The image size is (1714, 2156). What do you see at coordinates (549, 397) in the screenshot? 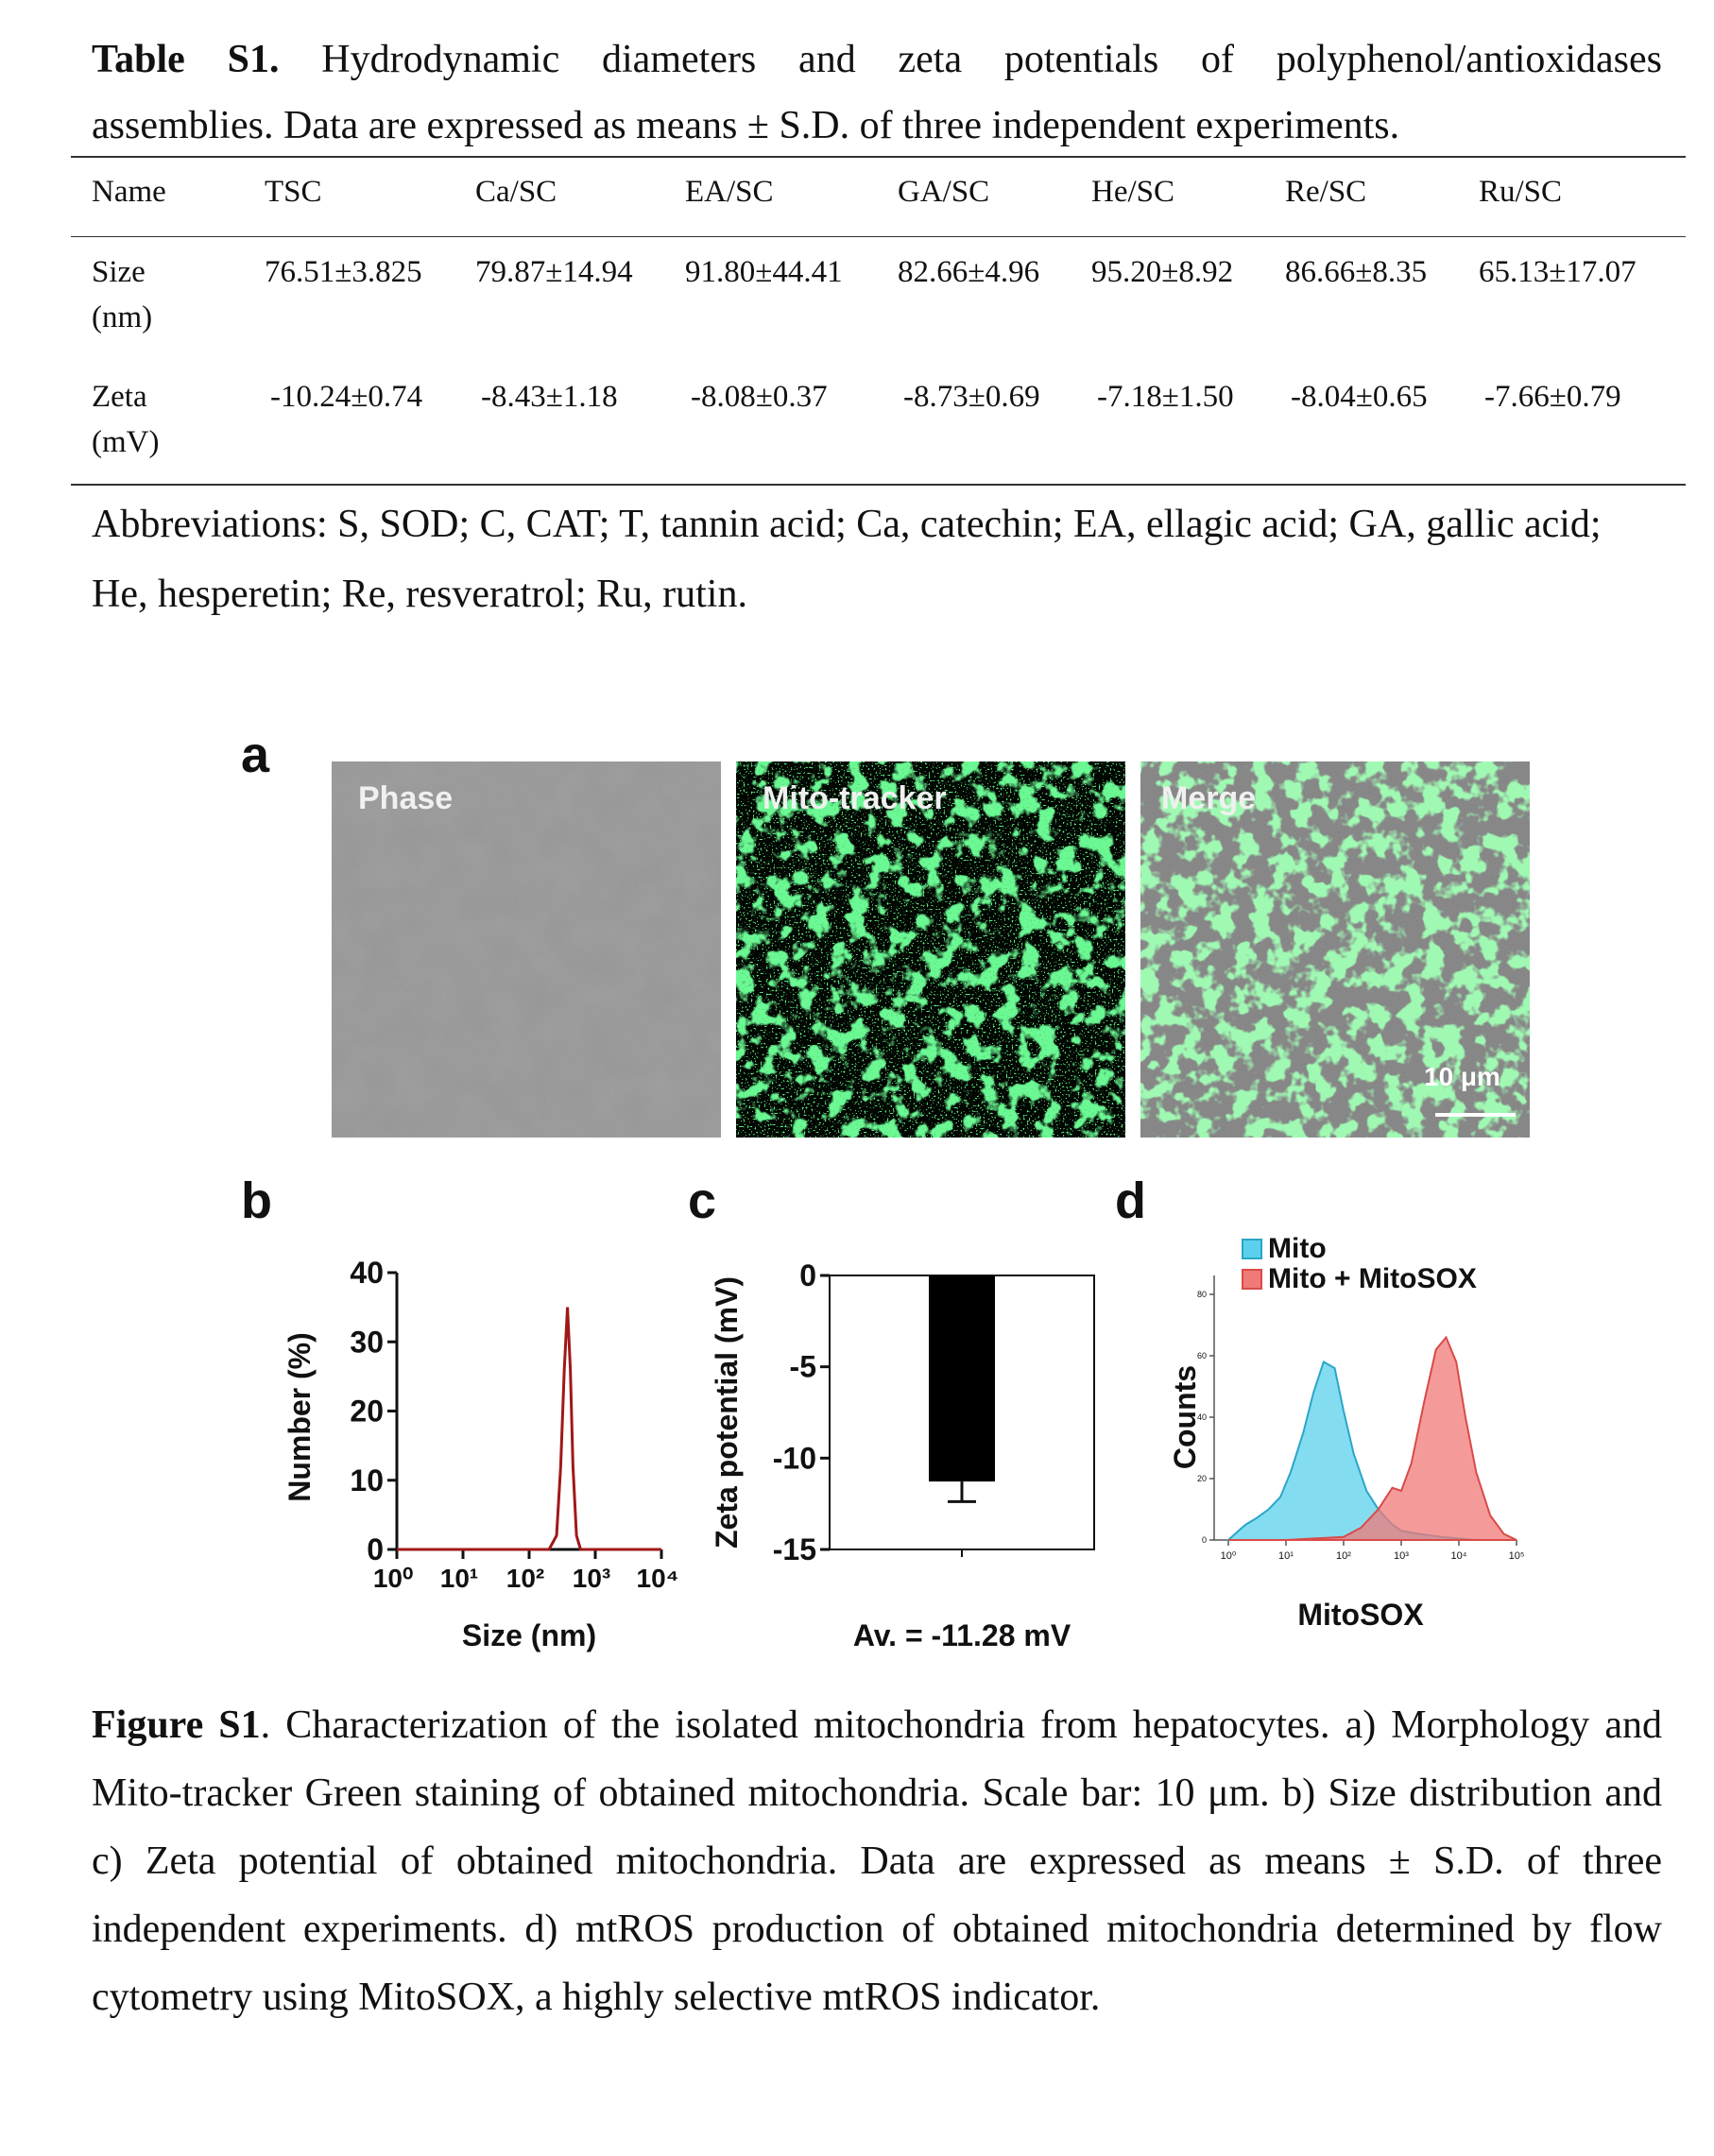
I see `table-cell: -8.43±1.18` at bounding box center [549, 397].